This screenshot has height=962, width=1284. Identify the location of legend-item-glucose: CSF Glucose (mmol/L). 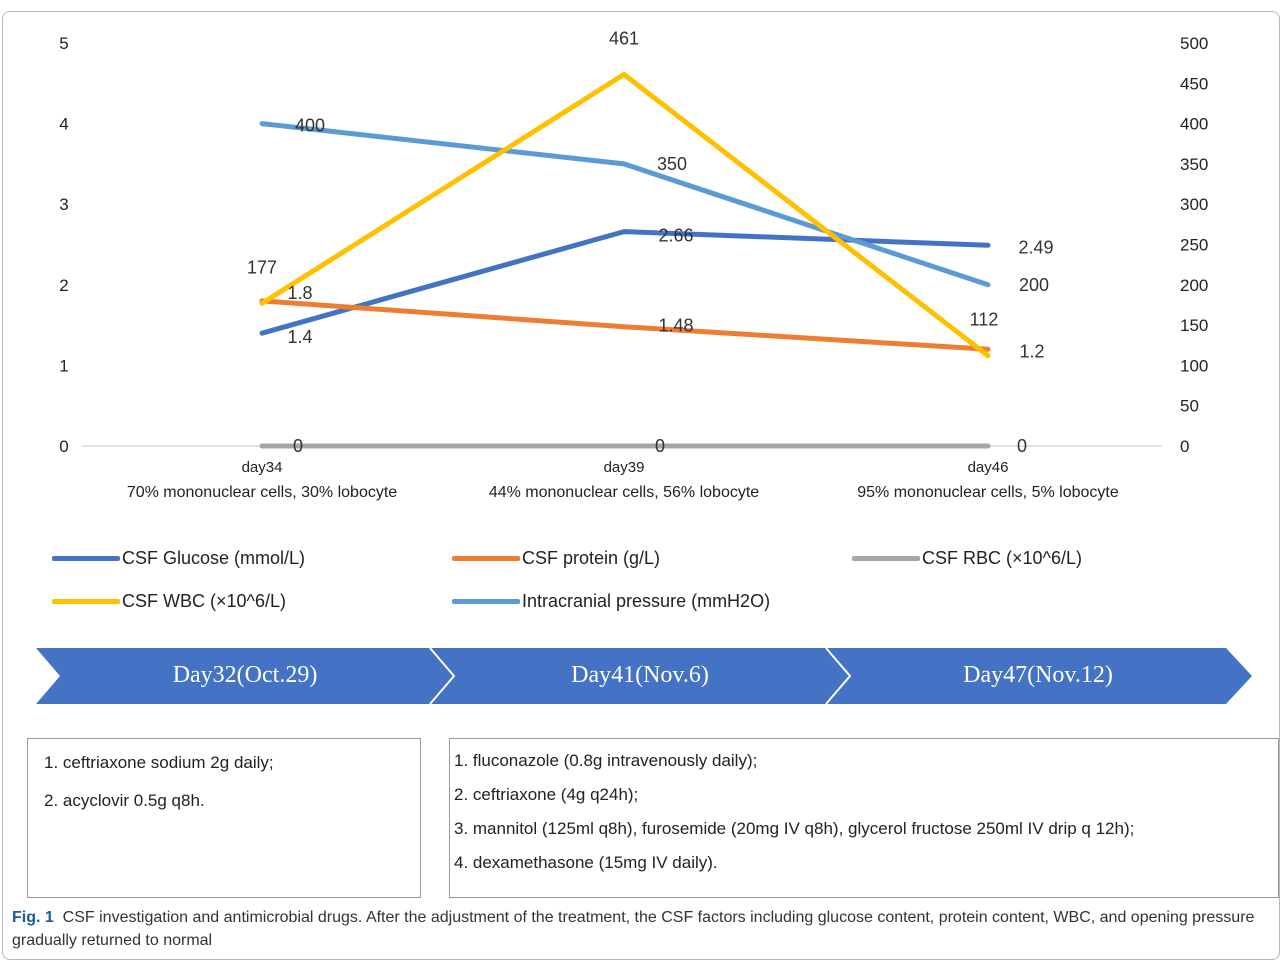
(178, 558).